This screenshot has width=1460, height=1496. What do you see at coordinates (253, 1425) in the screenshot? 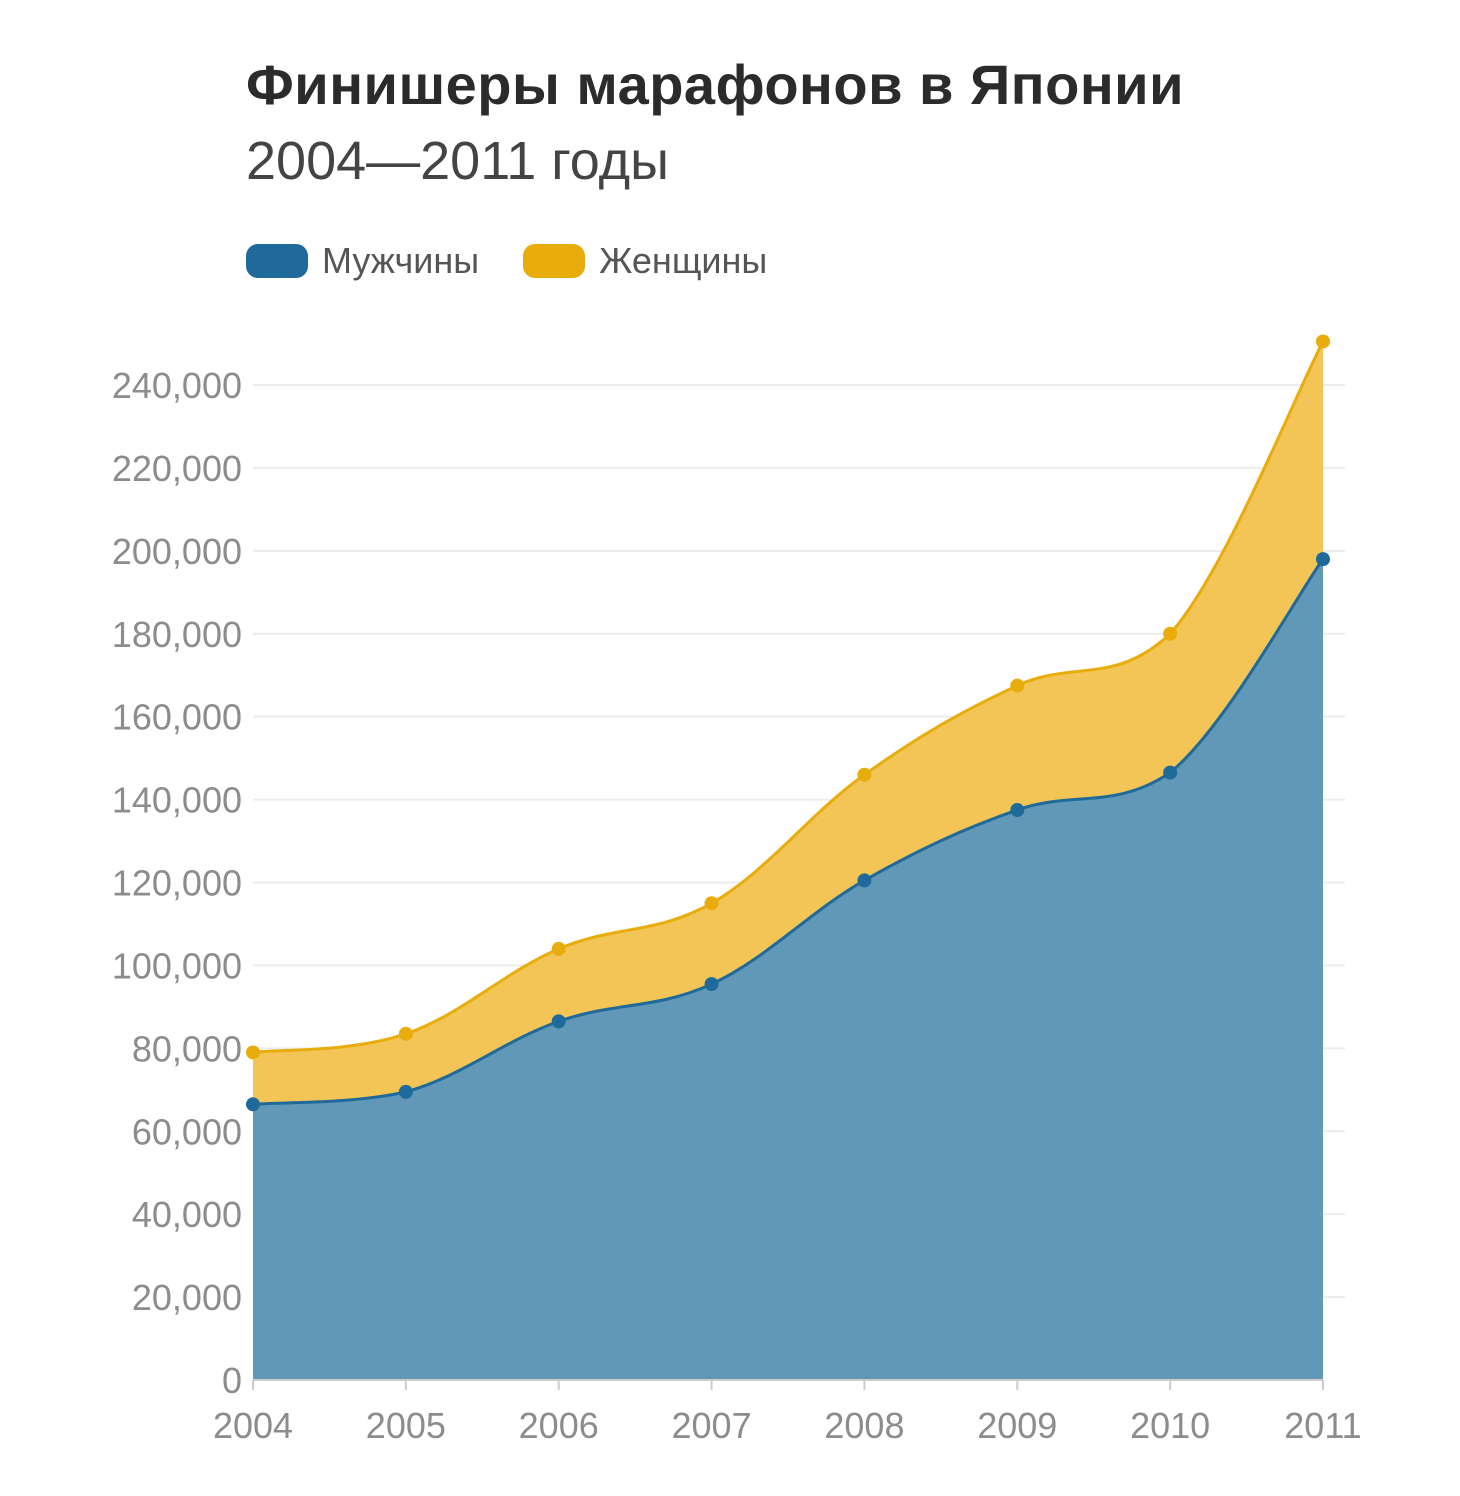
I see `x-tick-label: 2004` at bounding box center [253, 1425].